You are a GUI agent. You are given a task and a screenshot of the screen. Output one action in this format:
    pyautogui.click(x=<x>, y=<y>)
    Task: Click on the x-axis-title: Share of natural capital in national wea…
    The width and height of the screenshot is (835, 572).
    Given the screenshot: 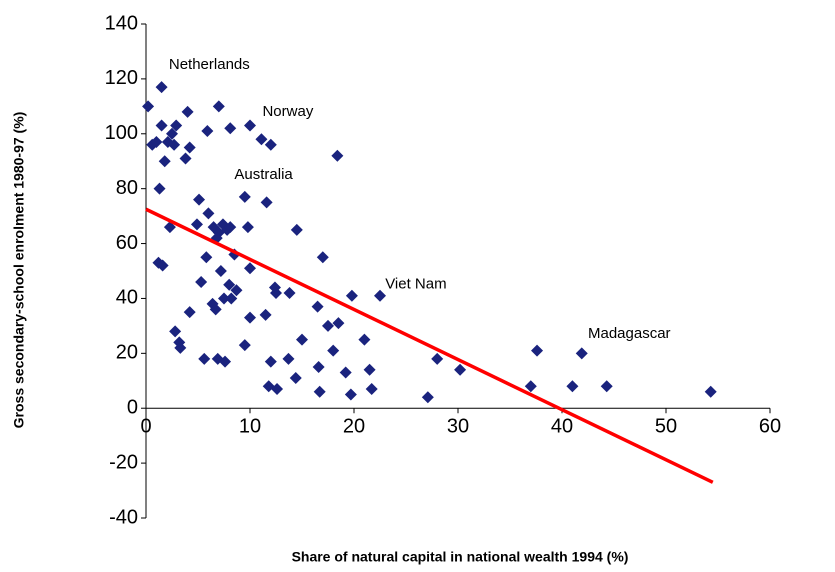 What is the action you would take?
    pyautogui.click(x=460, y=557)
    